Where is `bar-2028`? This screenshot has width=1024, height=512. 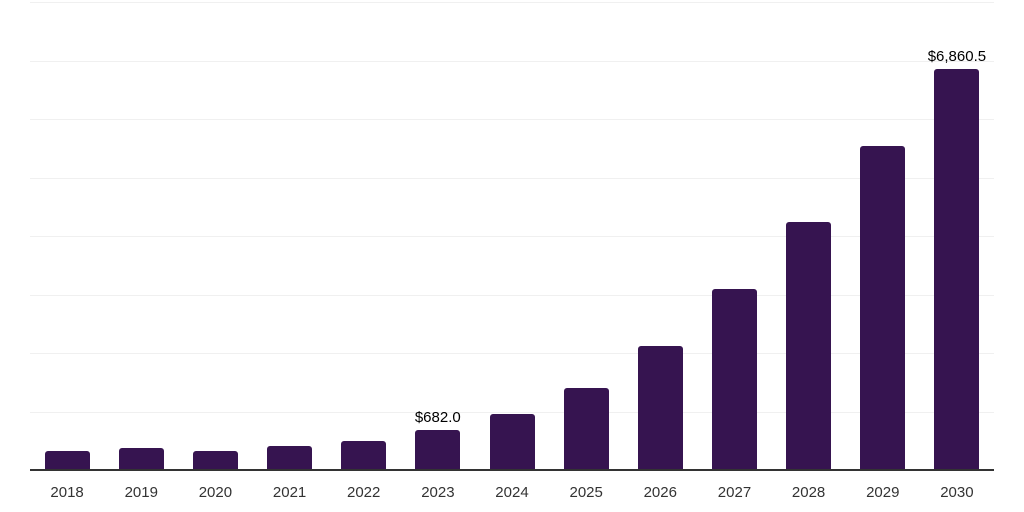
bar-2028 is located at coordinates (809, 346).